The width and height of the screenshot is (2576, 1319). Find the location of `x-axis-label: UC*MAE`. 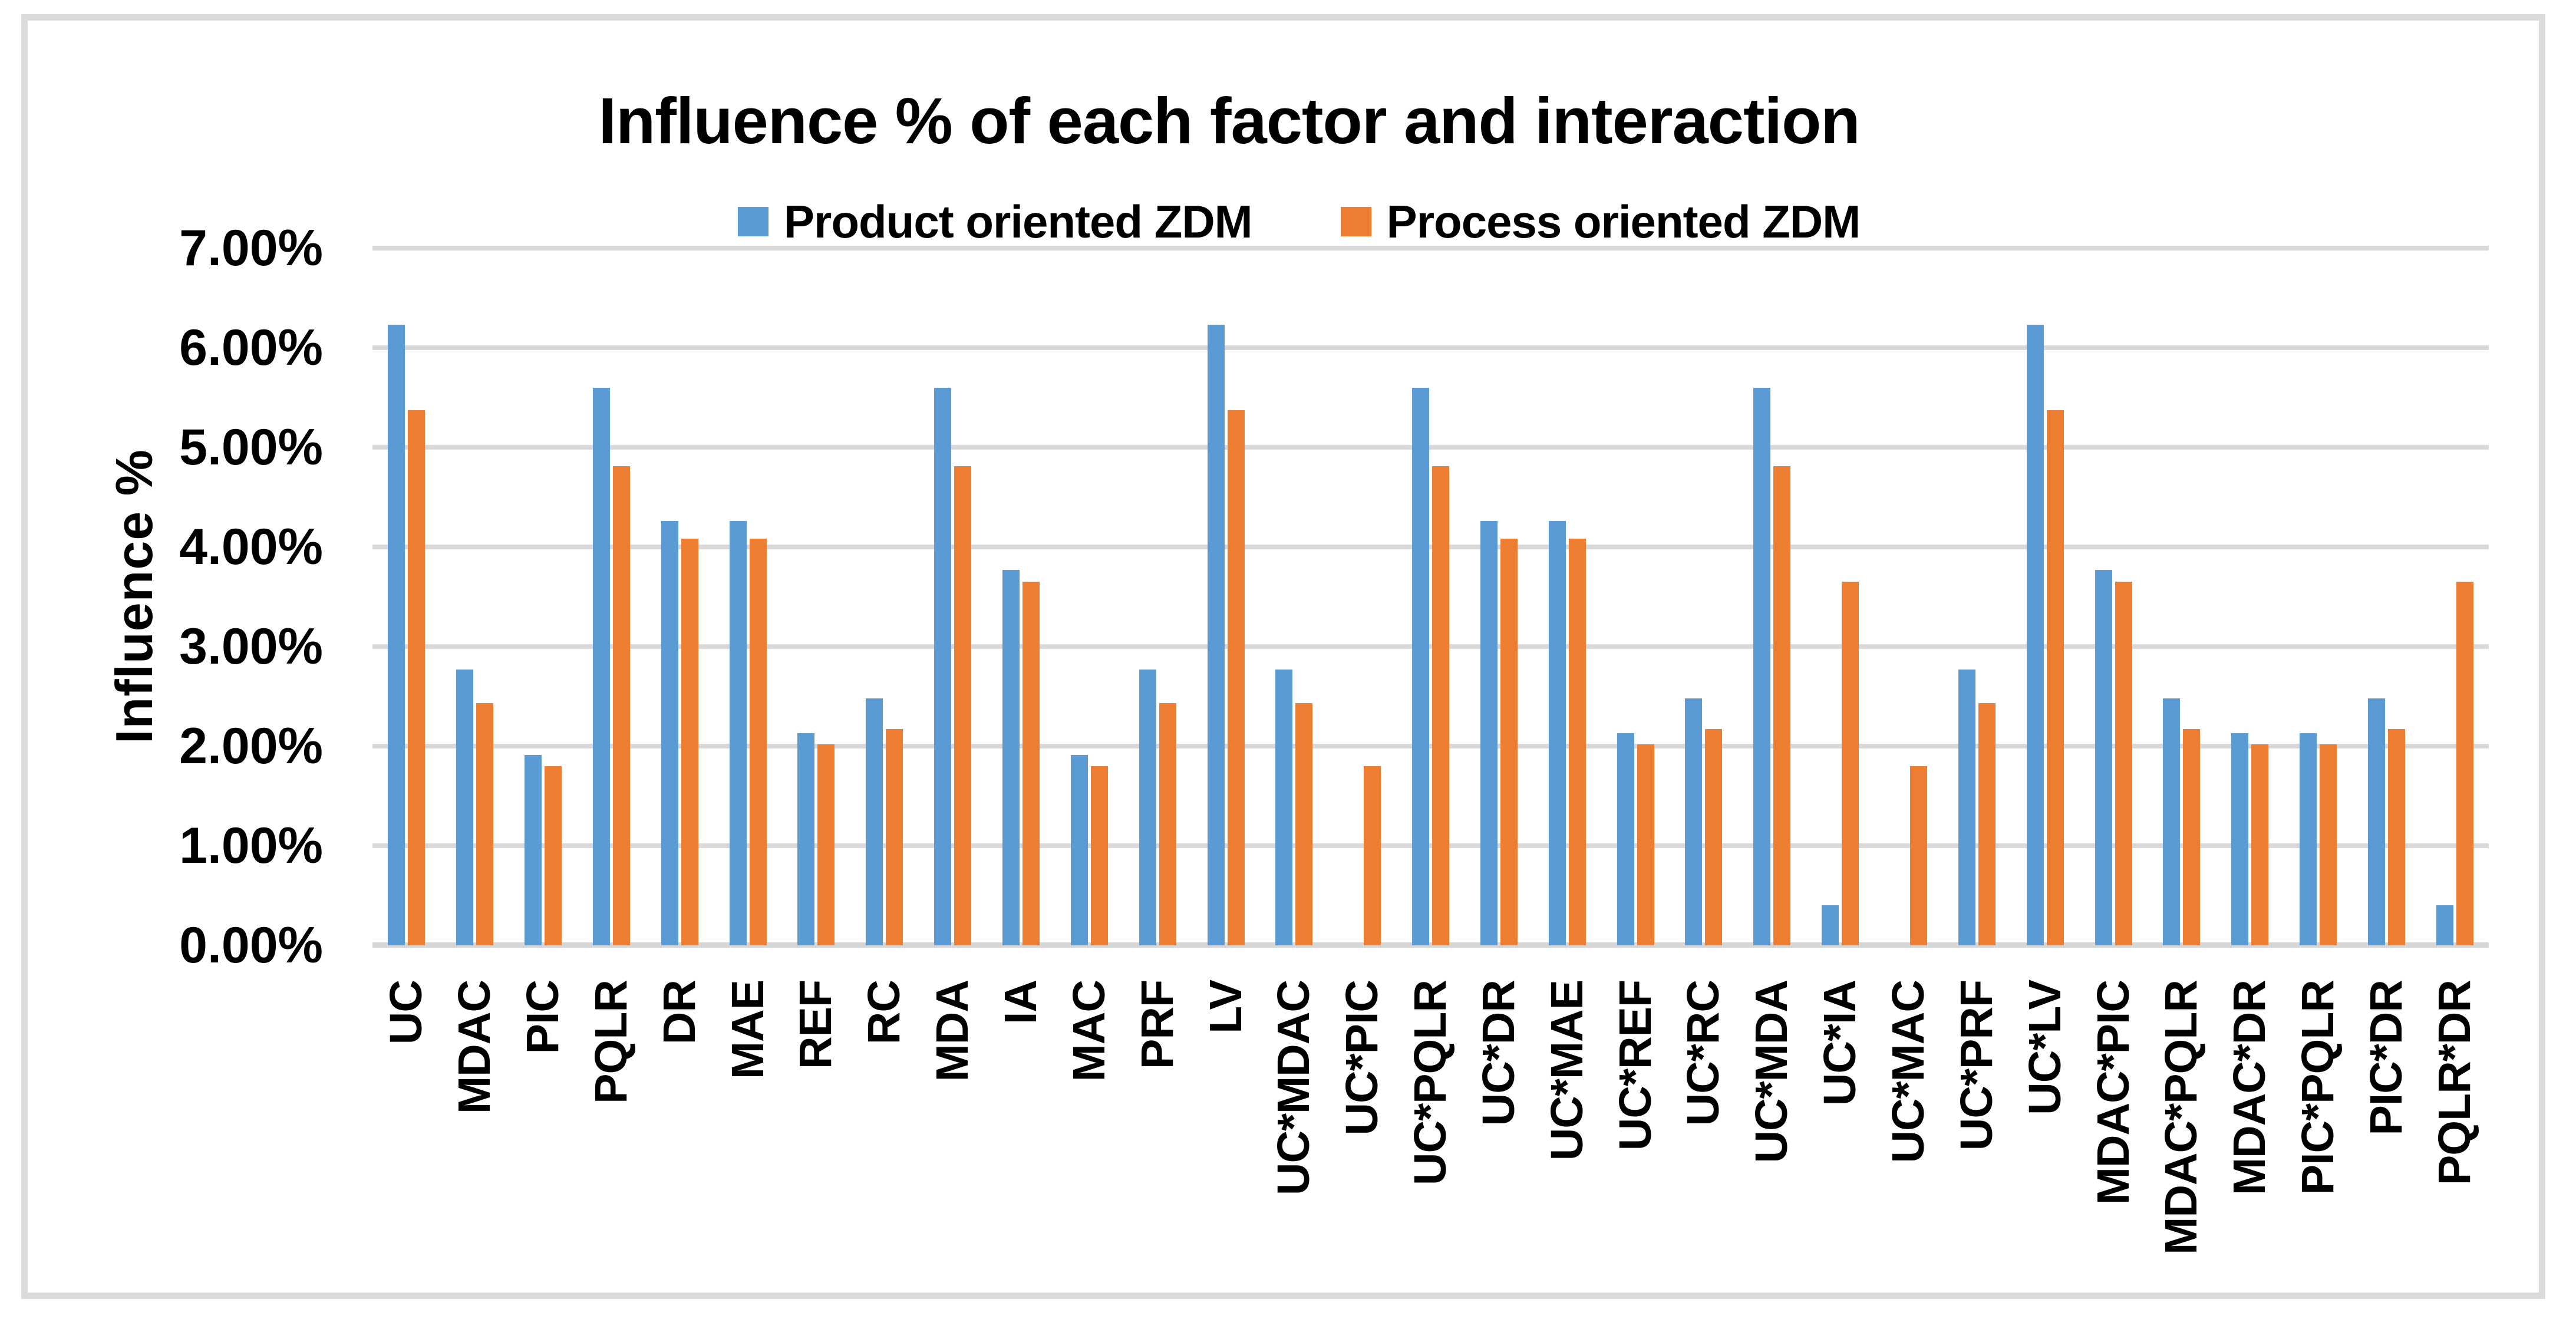

x-axis-label: UC*MAE is located at coordinates (1567, 1070).